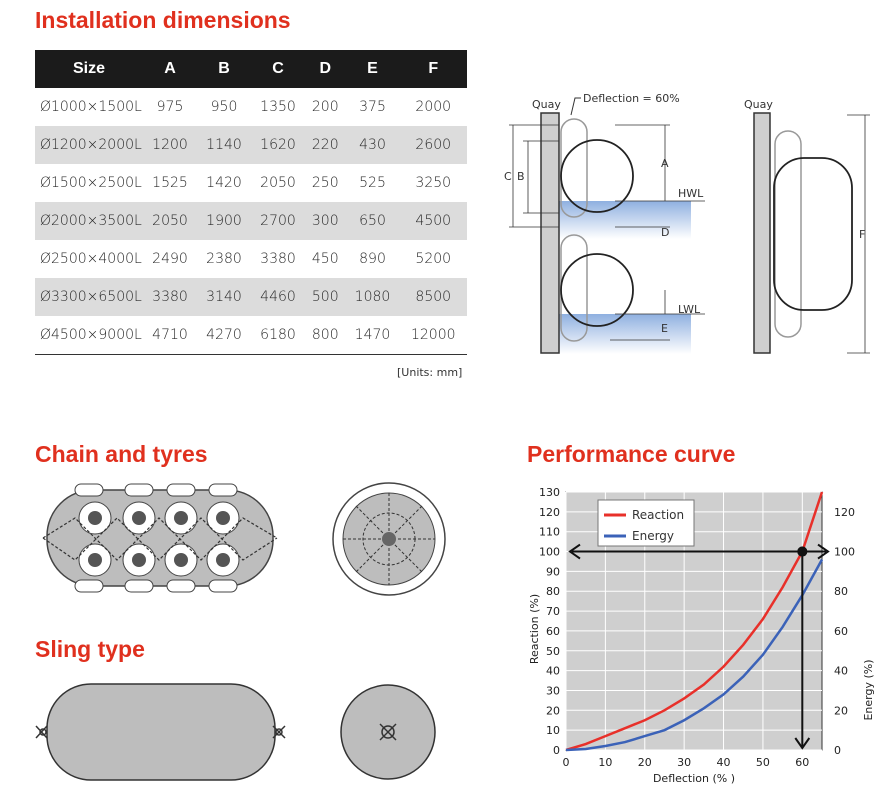  Describe the element at coordinates (553, 591) in the screenshot. I see `y-tick-label: 80` at that location.